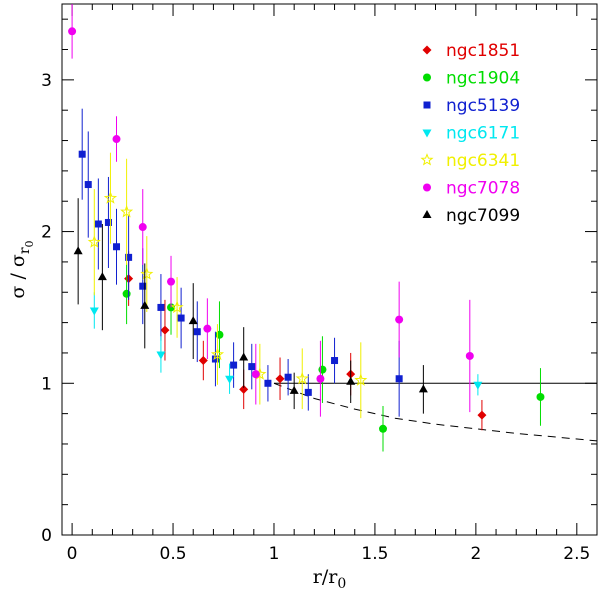 This screenshot has width=600, height=594. Describe the element at coordinates (173, 554) in the screenshot. I see `x-tick-label: 0.5` at that location.